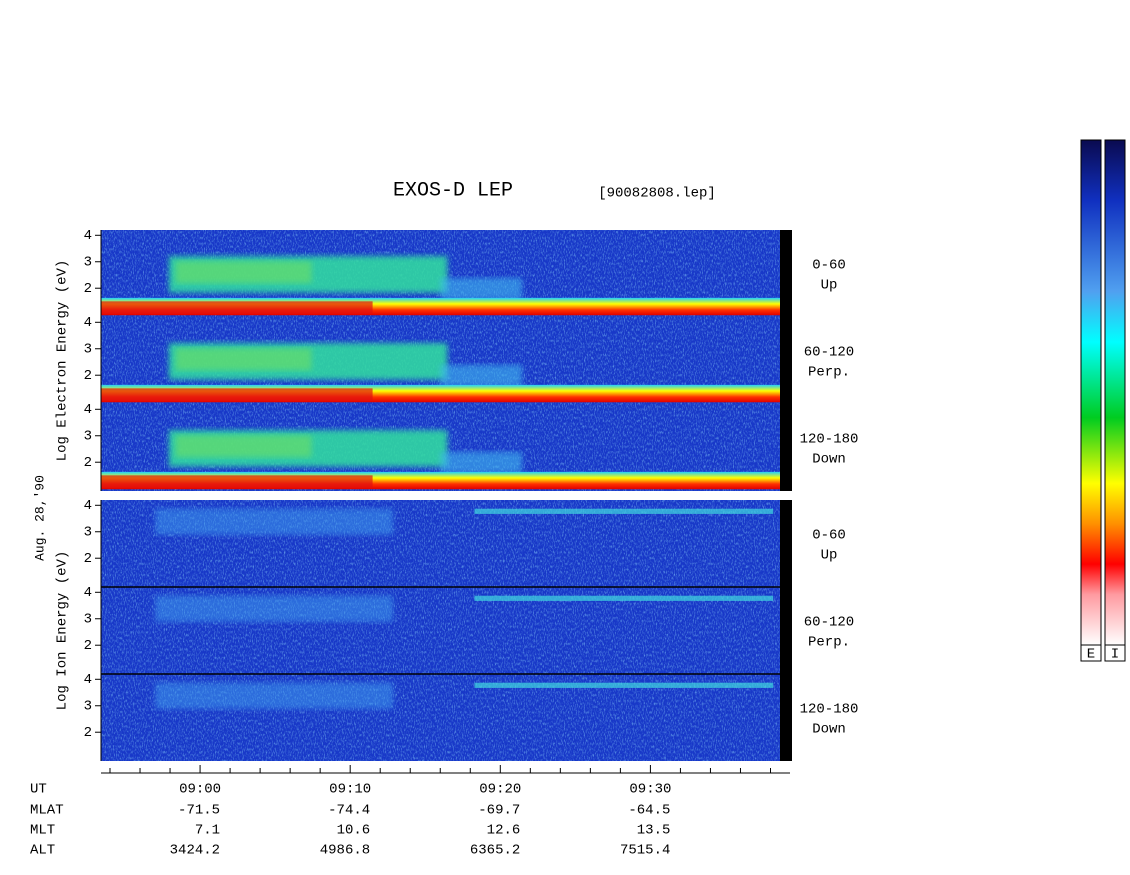 This screenshot has height=875, width=1130. What do you see at coordinates (657, 194) in the screenshot?
I see `chart-subtitle: [90082808.lep]` at bounding box center [657, 194].